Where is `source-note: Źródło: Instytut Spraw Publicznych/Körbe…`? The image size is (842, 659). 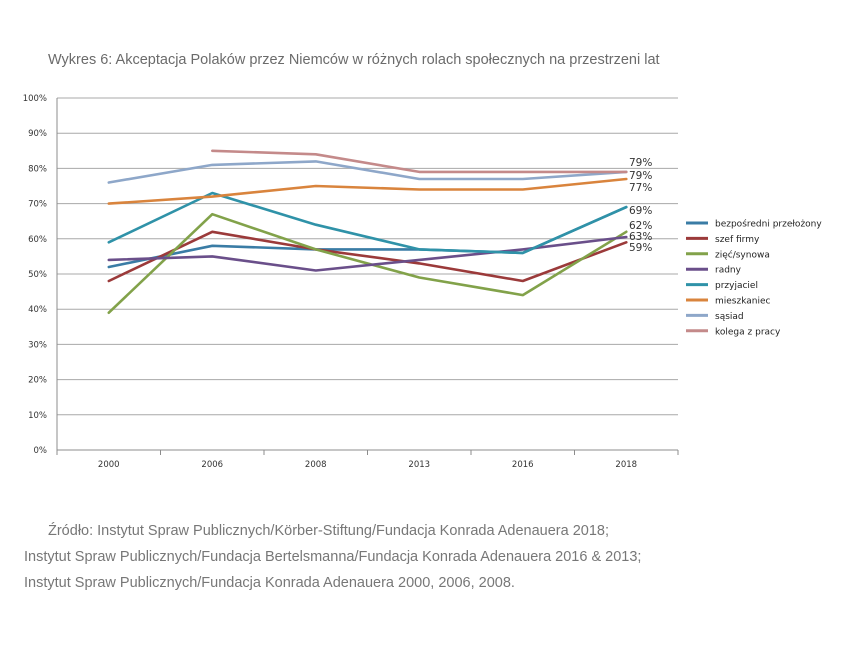
source-note: Źródło: Instytut Spraw Publicznych/Körbe… is located at coordinates (424, 557).